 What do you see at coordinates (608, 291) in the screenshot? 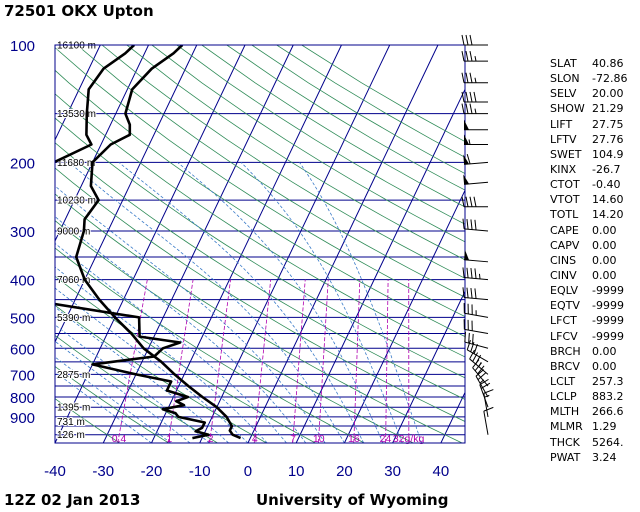
I see `param-value: -9999` at bounding box center [608, 291].